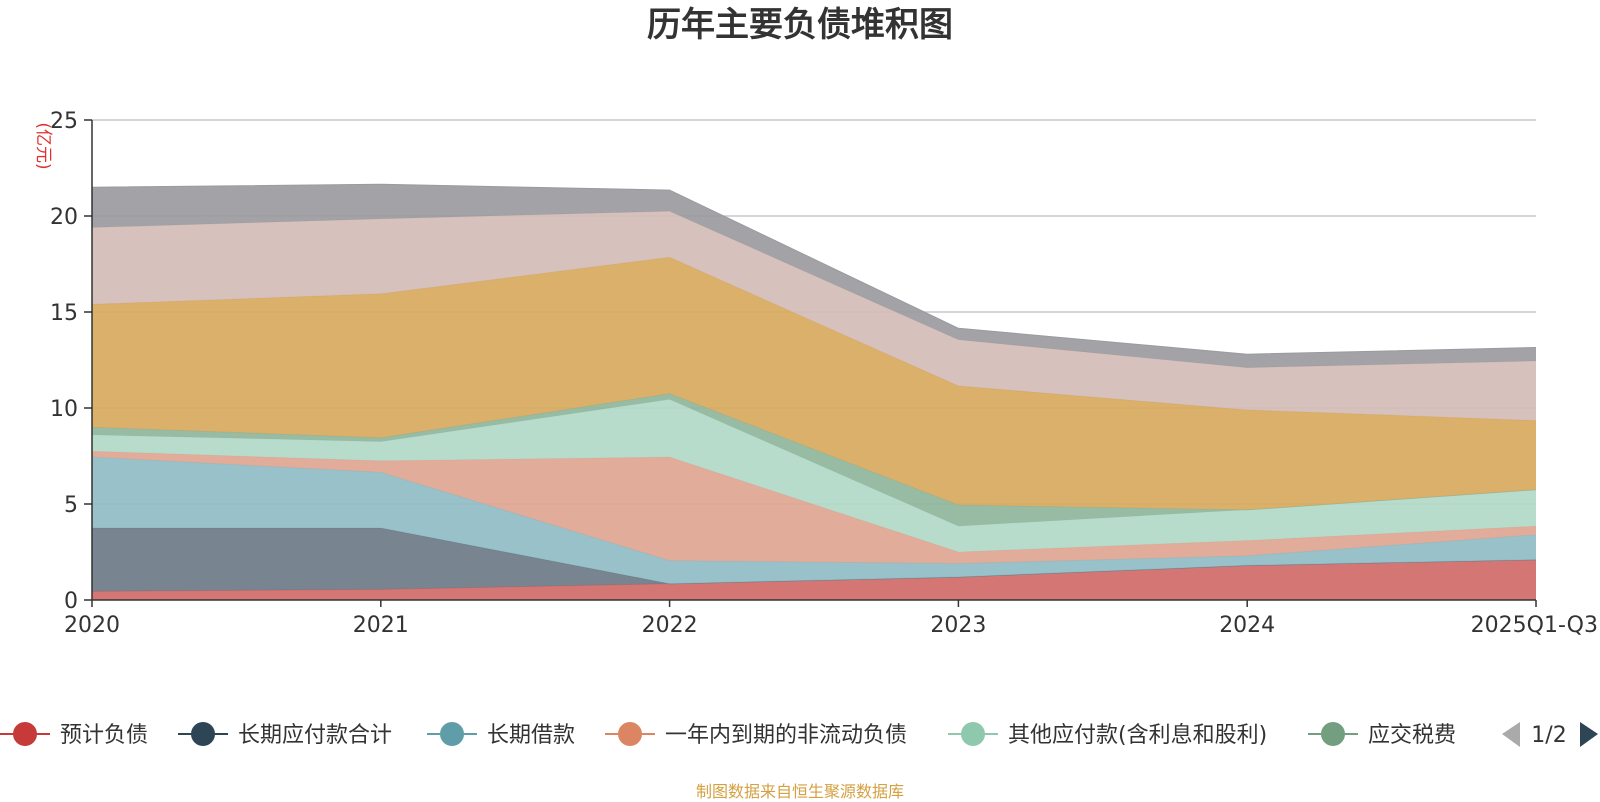 Image resolution: width=1600 pixels, height=802 pixels. Describe the element at coordinates (71, 505) in the screenshot. I see `y-tick-label: 5` at that location.